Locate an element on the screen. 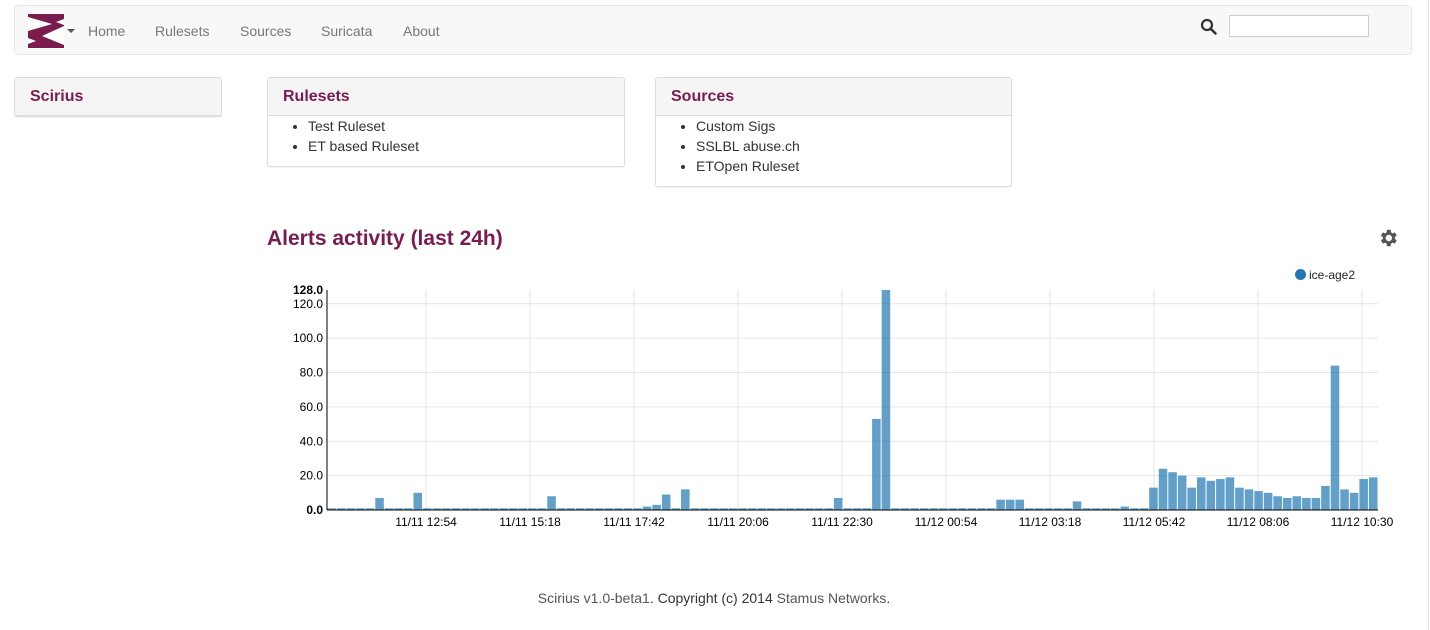 The height and width of the screenshot is (630, 1430). chart-legend: ice-age2 is located at coordinates (1325, 275).